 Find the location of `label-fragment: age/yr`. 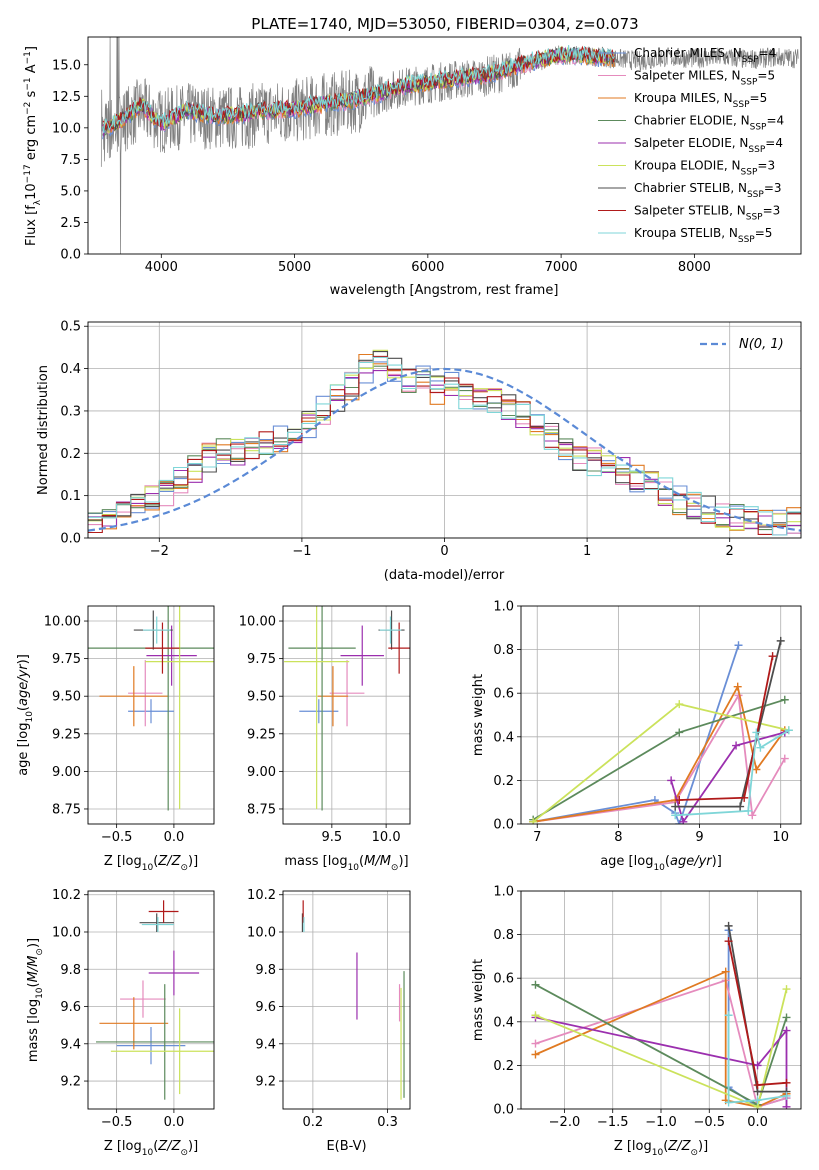

label-fragment: age/yr is located at coordinates (691, 861).